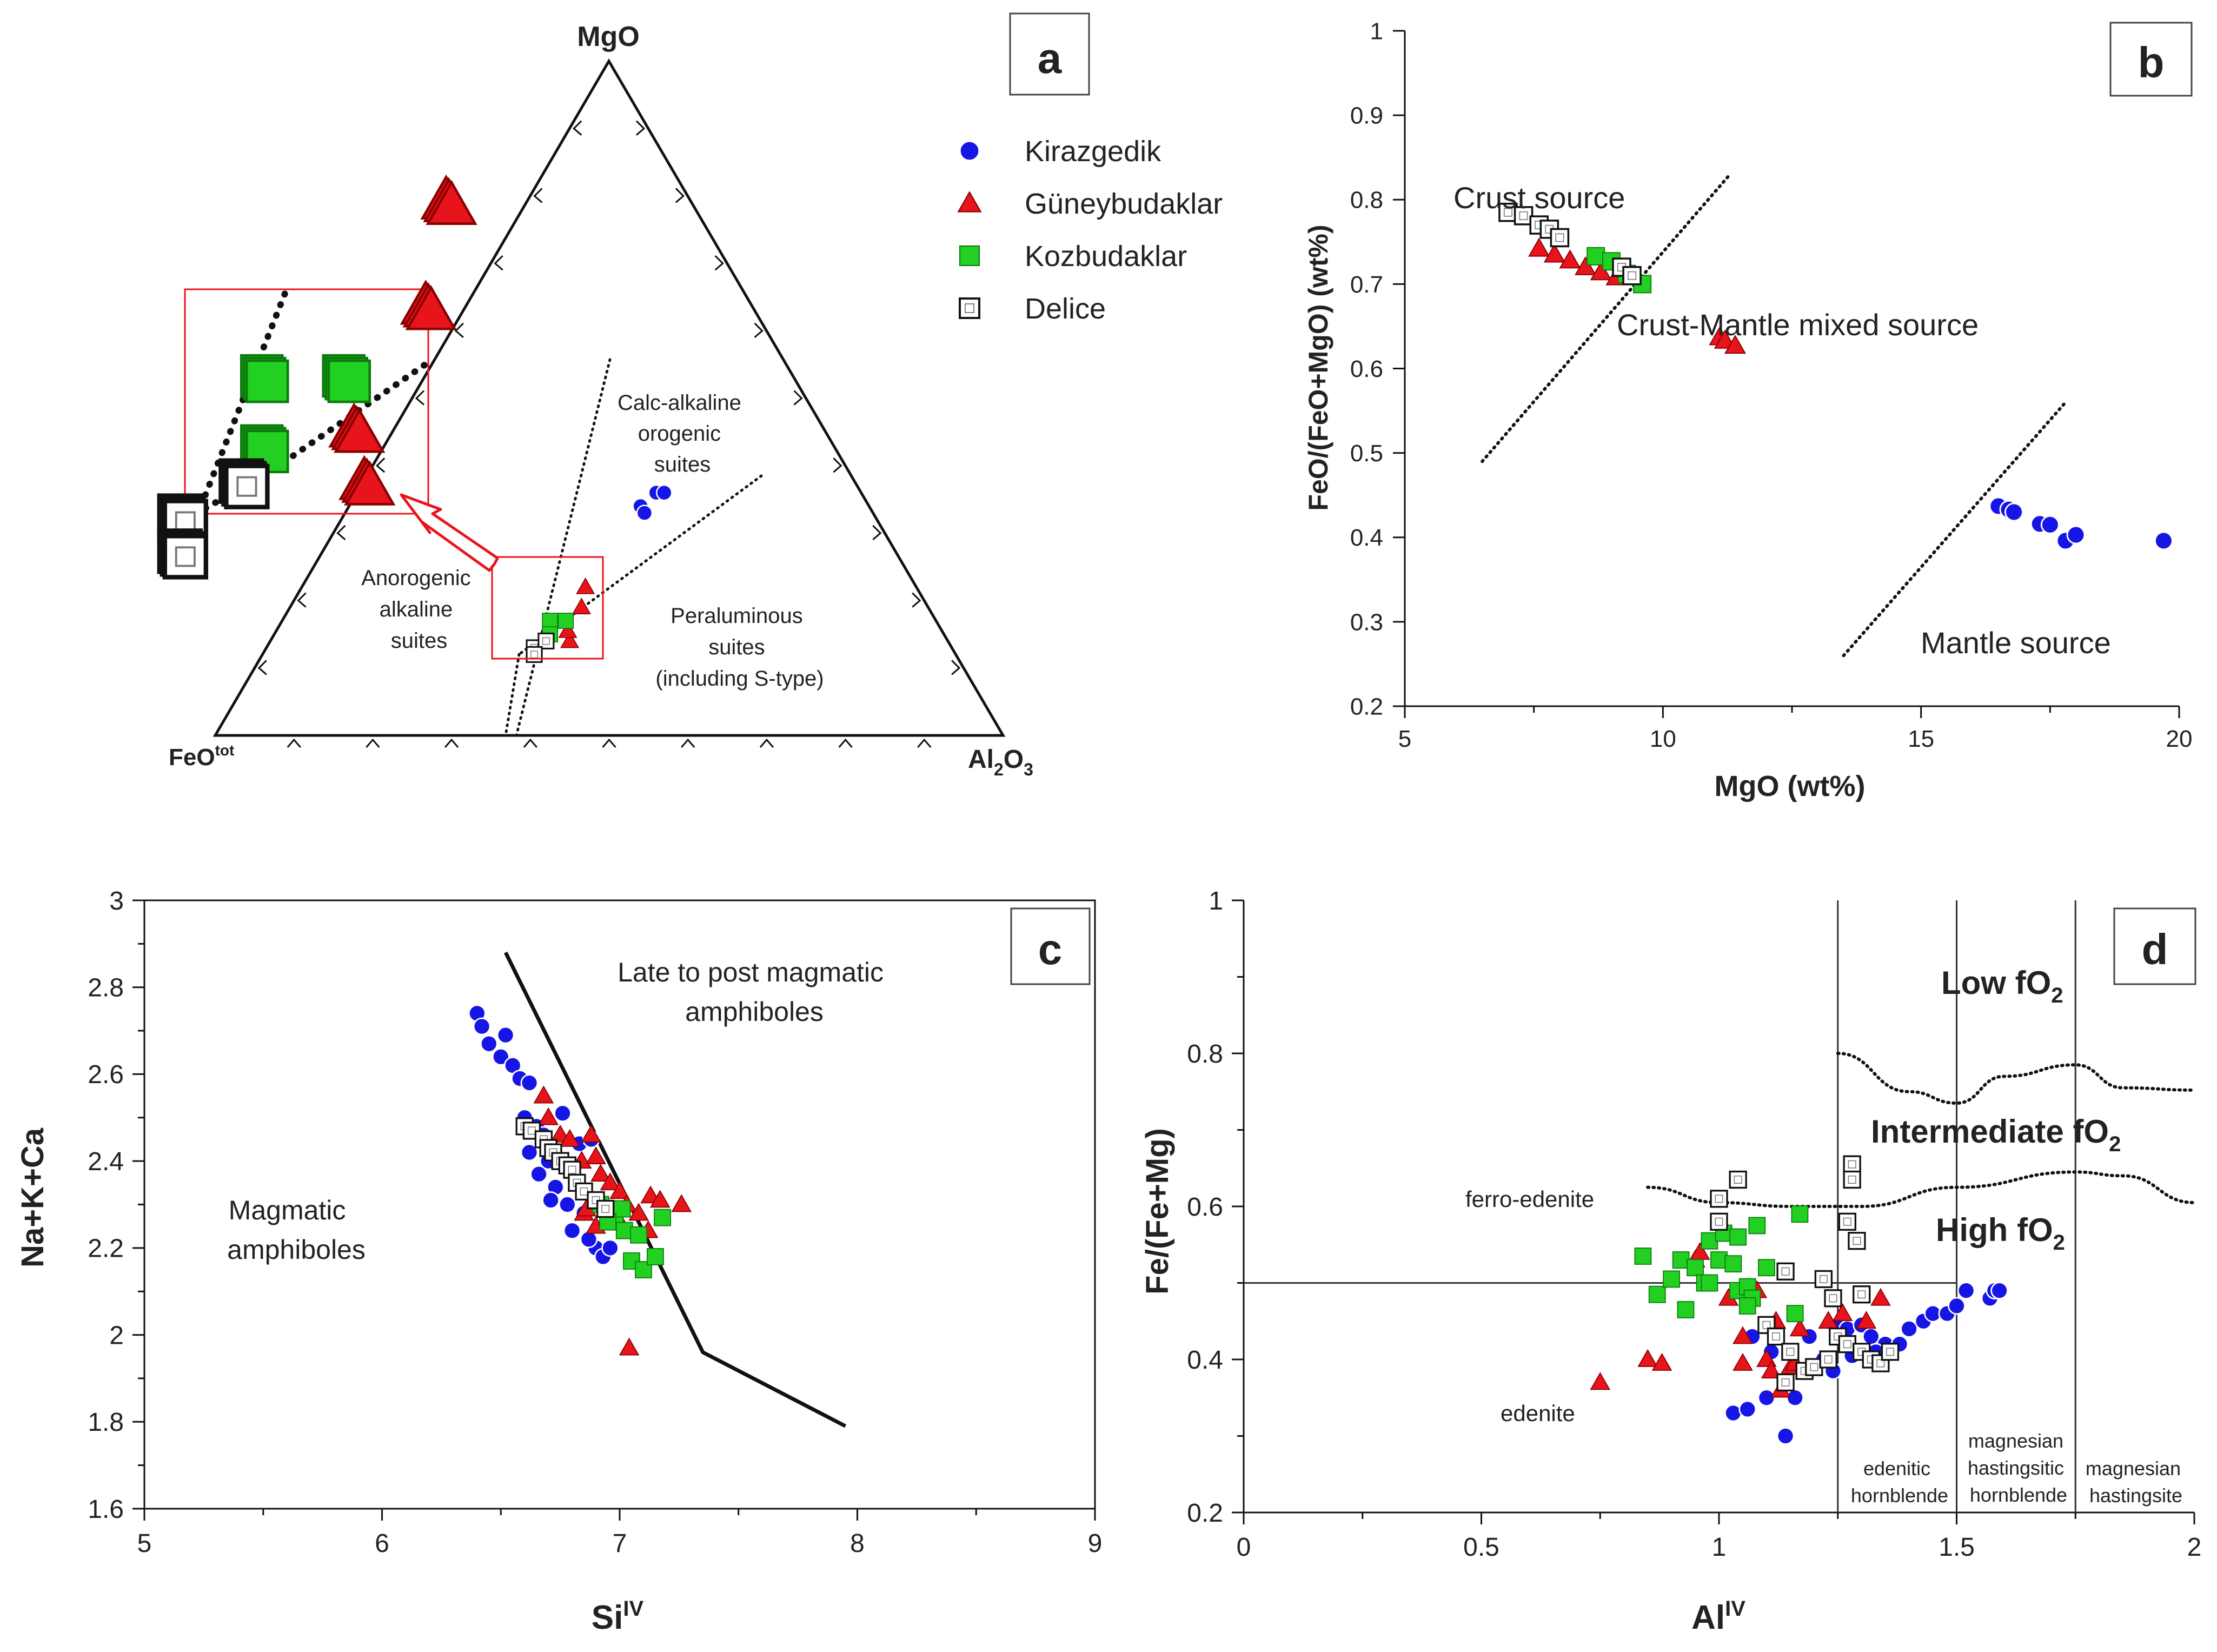 Image resolution: width=2217 pixels, height=1652 pixels. Describe the element at coordinates (675, 1189) in the screenshot. I see `magmatic-boundary-line` at that location.